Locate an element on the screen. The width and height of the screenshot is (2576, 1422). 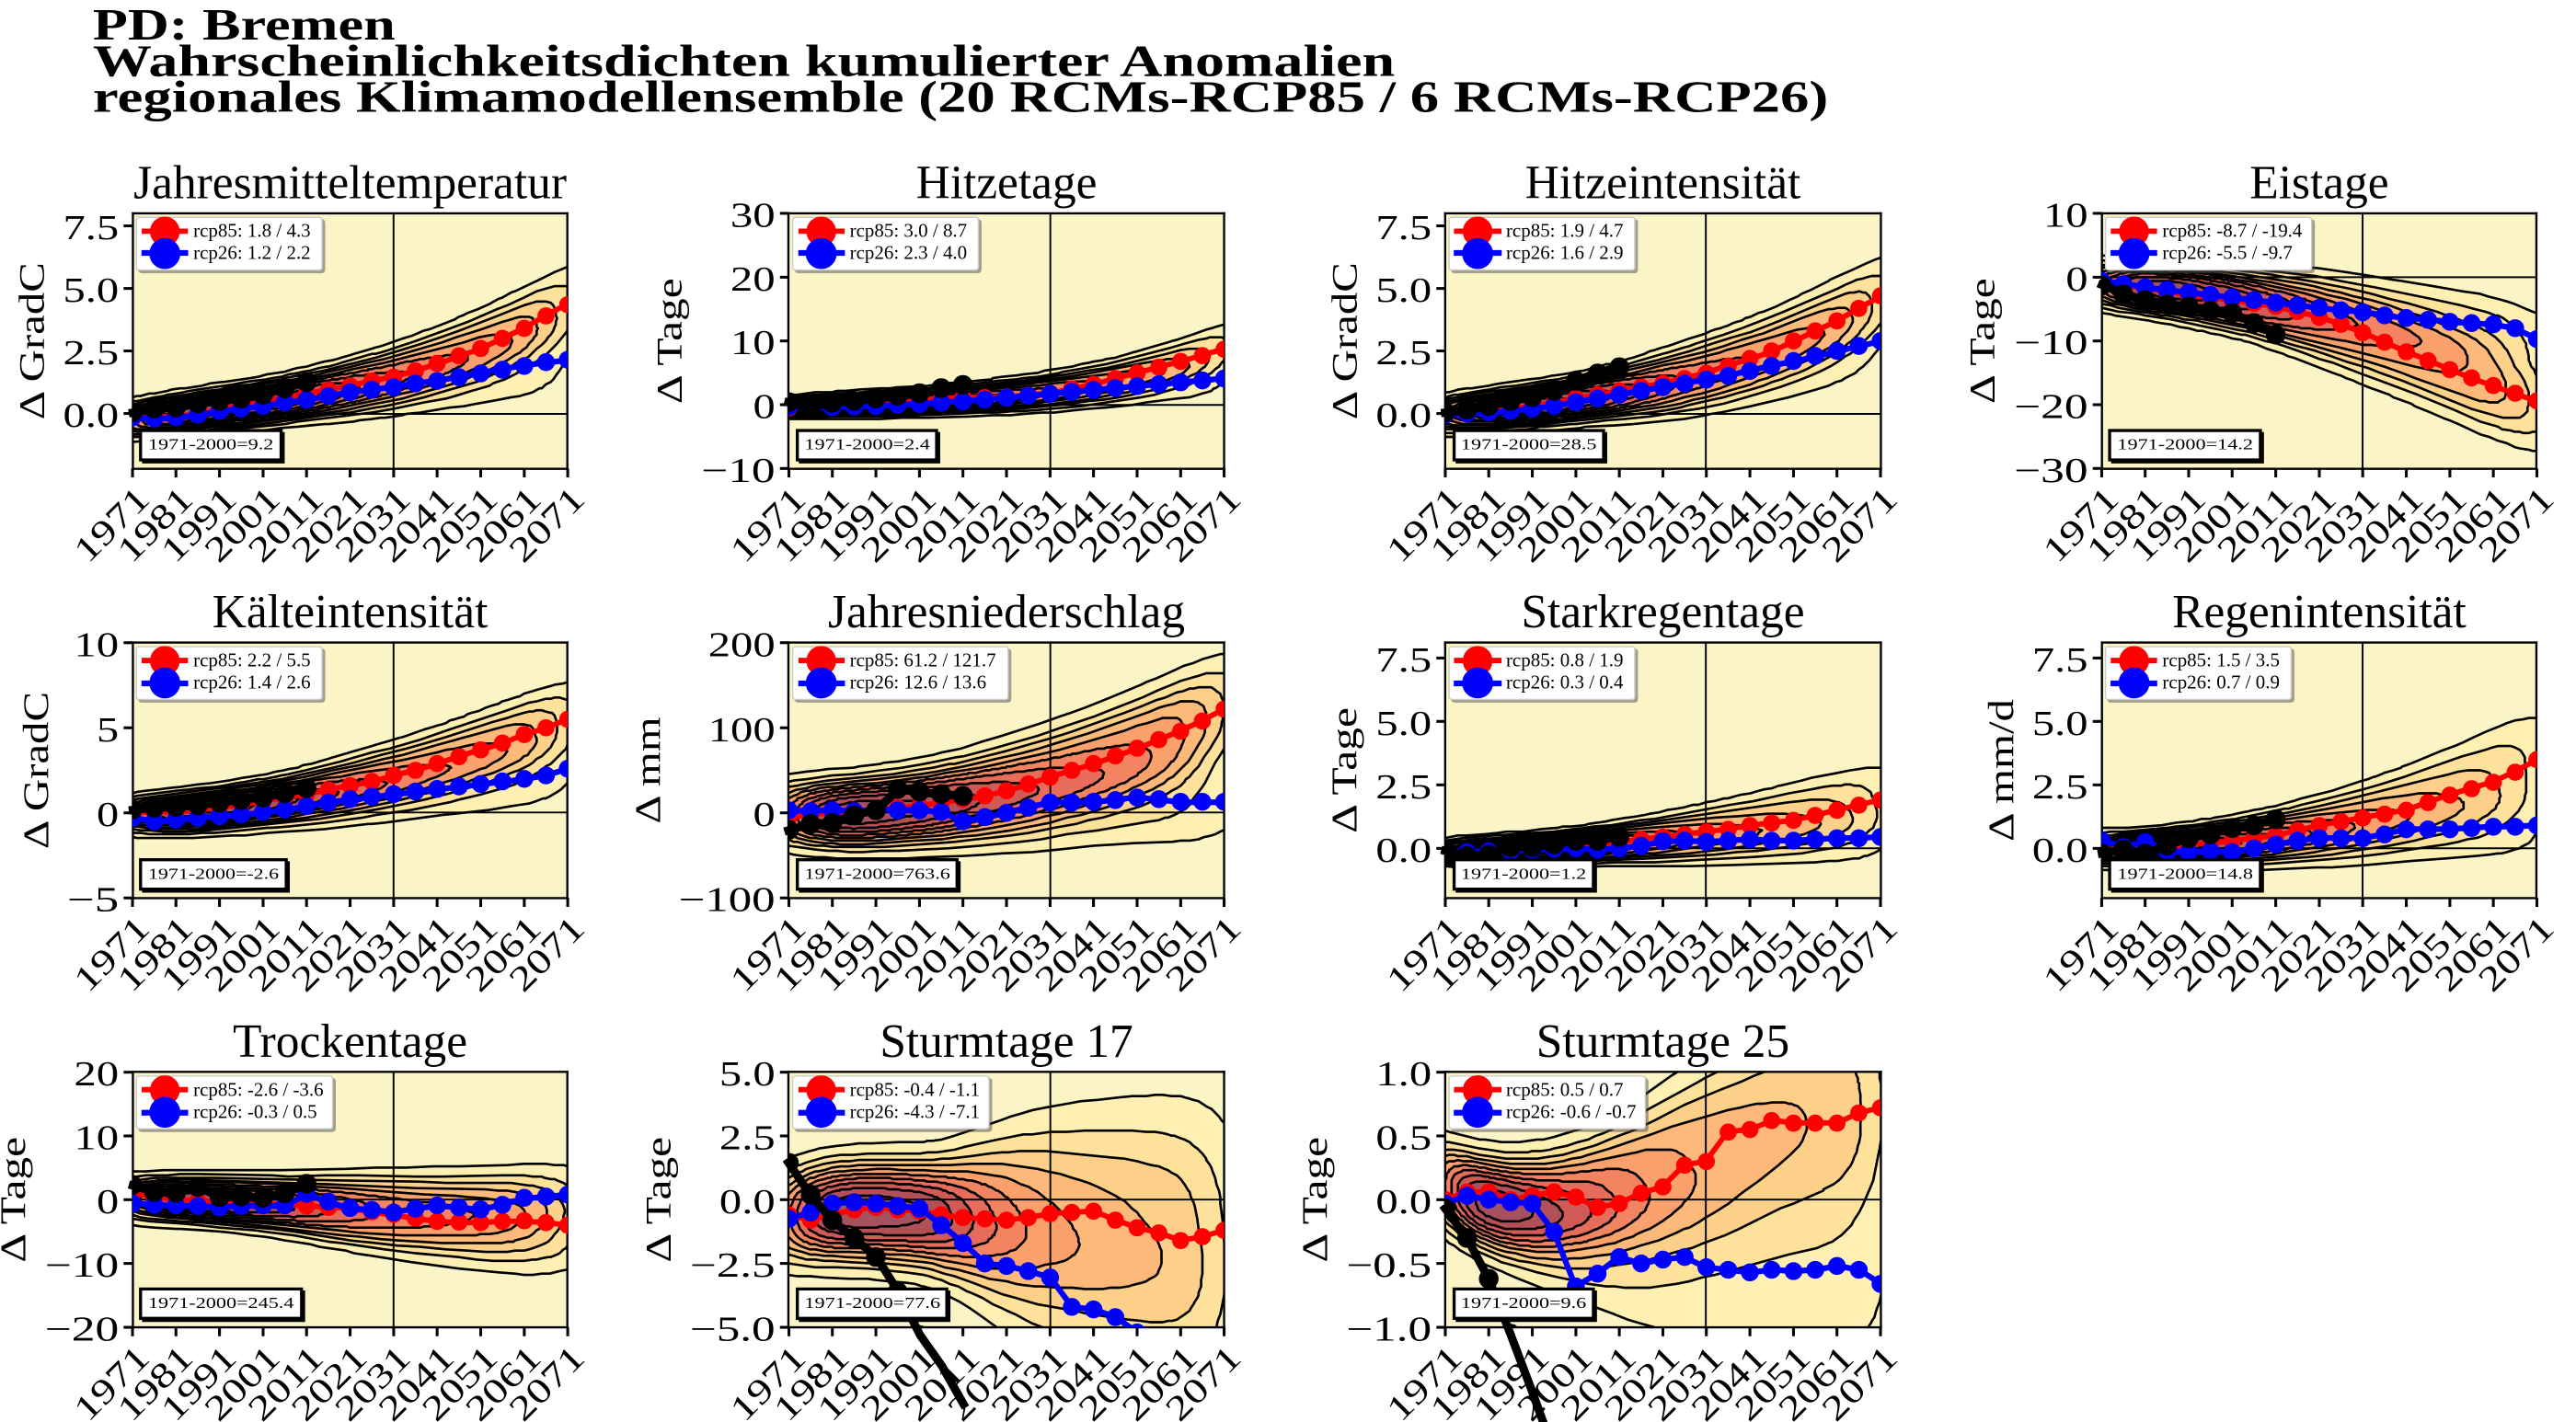
svg-text: rcp85: -0.4 / -1.1 is located at coordinates (915, 1089).